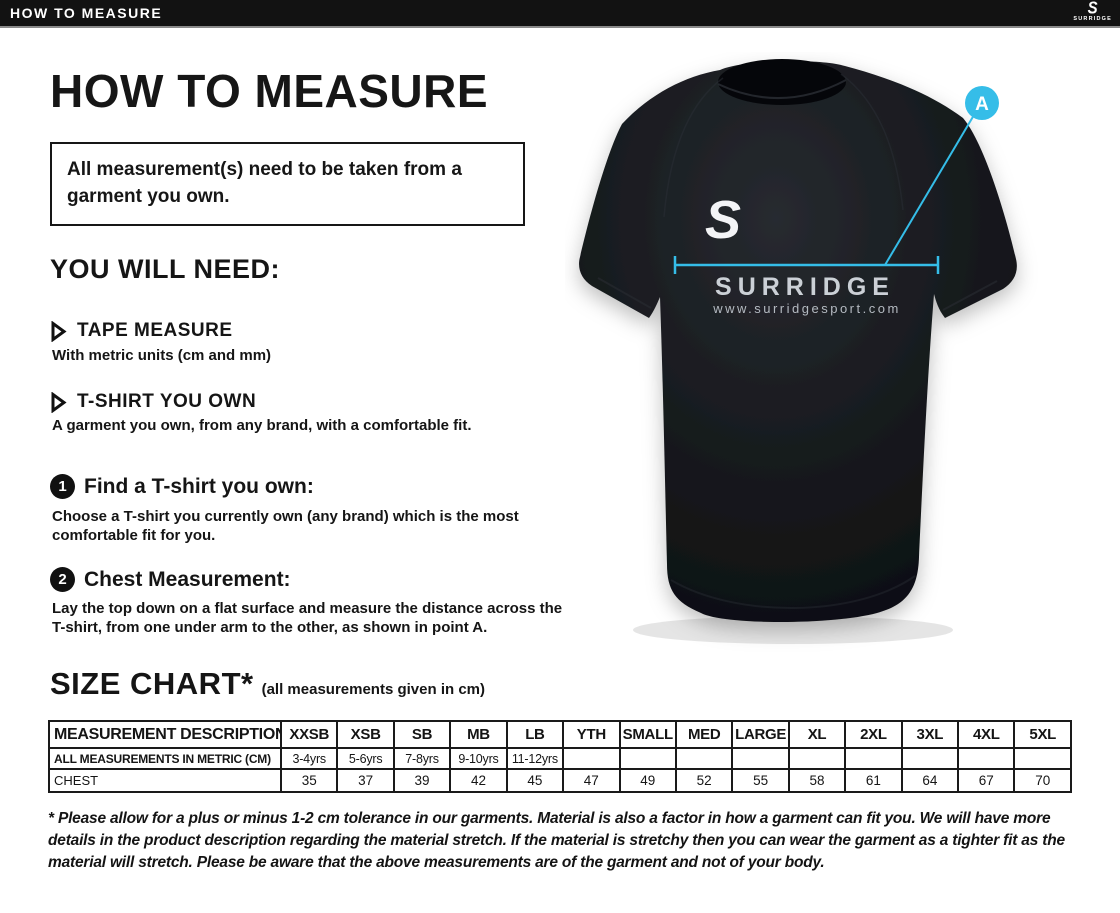 This screenshot has width=1120, height=913. What do you see at coordinates (199, 486) in the screenshot?
I see `step-1-title: Find a T-shirt you own:` at bounding box center [199, 486].